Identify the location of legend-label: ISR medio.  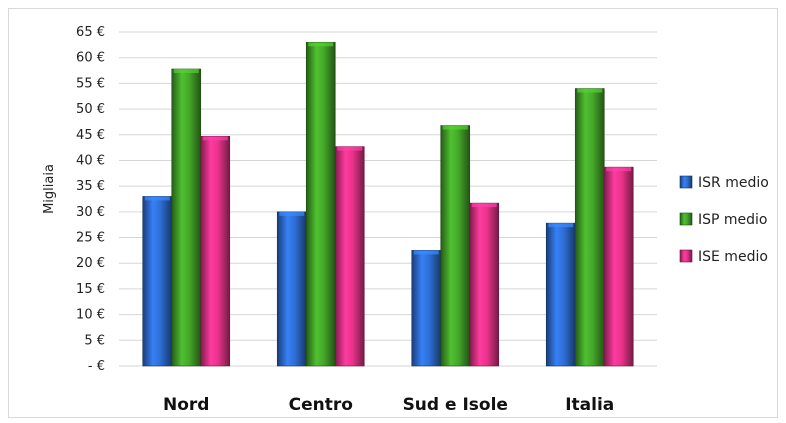
(733, 183).